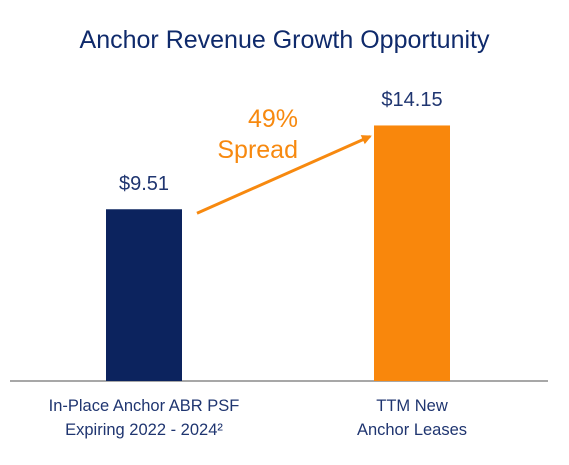 Image resolution: width=569 pixels, height=465 pixels. Describe the element at coordinates (284, 40) in the screenshot. I see `chart-title: Anchor Revenue Growth Opportunity` at that location.